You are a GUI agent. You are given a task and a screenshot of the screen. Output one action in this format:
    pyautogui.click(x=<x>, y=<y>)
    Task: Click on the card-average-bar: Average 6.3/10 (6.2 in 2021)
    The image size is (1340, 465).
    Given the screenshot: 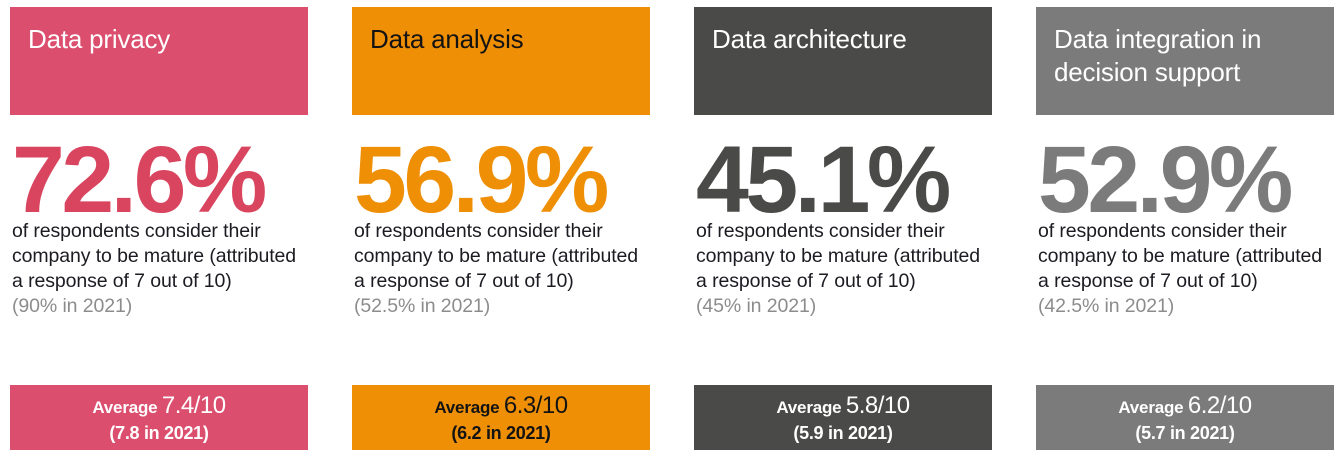 What is the action you would take?
    pyautogui.click(x=501, y=417)
    